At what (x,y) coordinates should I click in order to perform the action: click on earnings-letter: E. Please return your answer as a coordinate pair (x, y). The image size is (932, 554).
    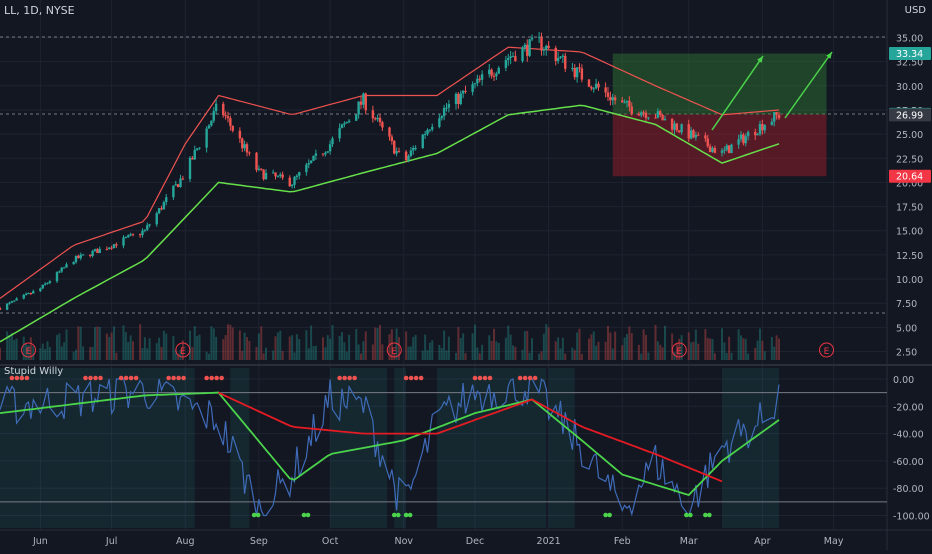
    Looking at the image, I should click on (183, 352).